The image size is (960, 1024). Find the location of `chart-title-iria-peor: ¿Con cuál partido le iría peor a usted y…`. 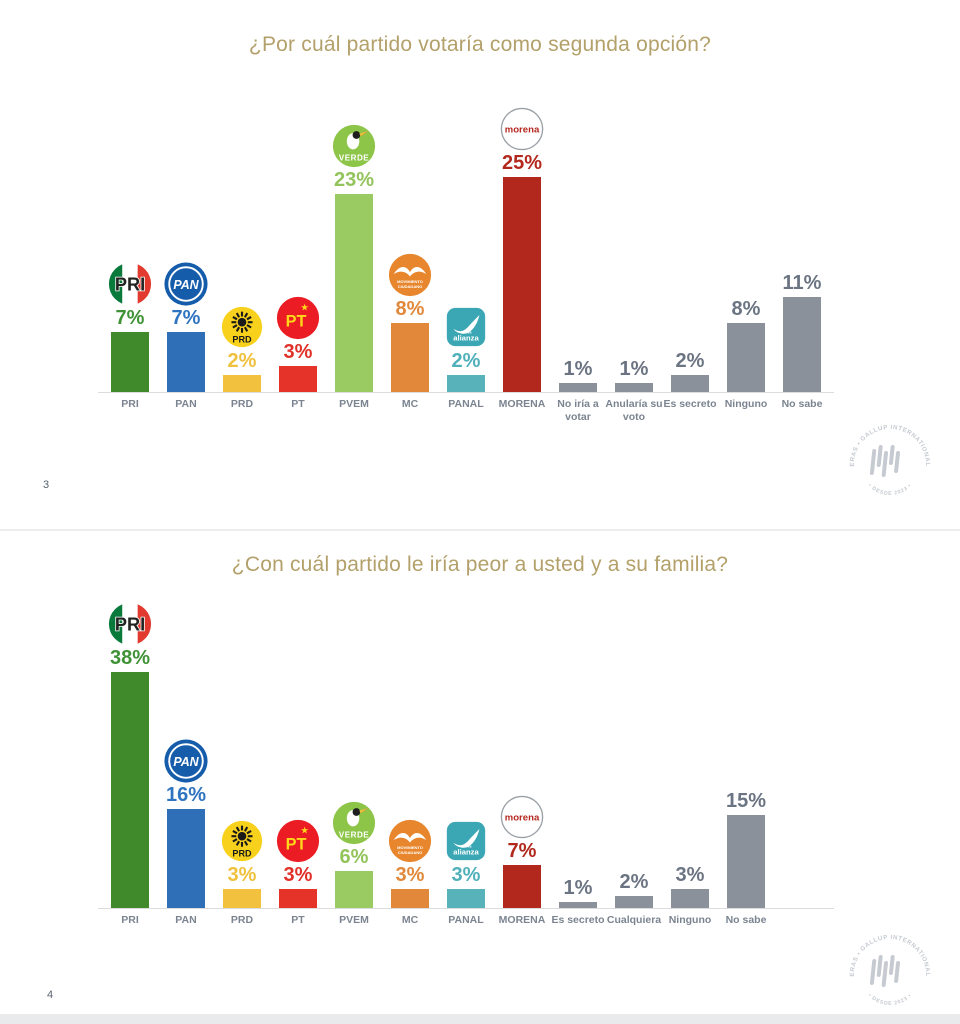

chart-title-iria-peor: ¿Con cuál partido le iría peor a usted y… is located at coordinates (480, 564).